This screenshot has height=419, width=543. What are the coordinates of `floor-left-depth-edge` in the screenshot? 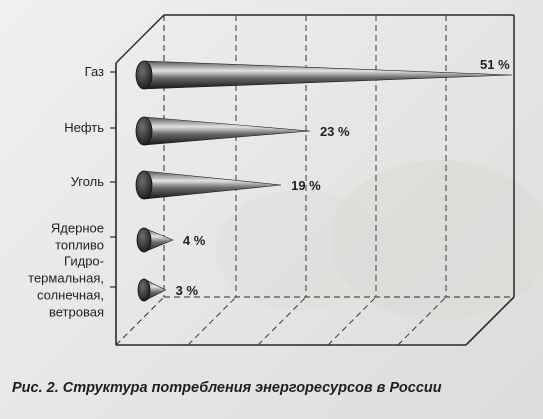 It's located at (140, 321).